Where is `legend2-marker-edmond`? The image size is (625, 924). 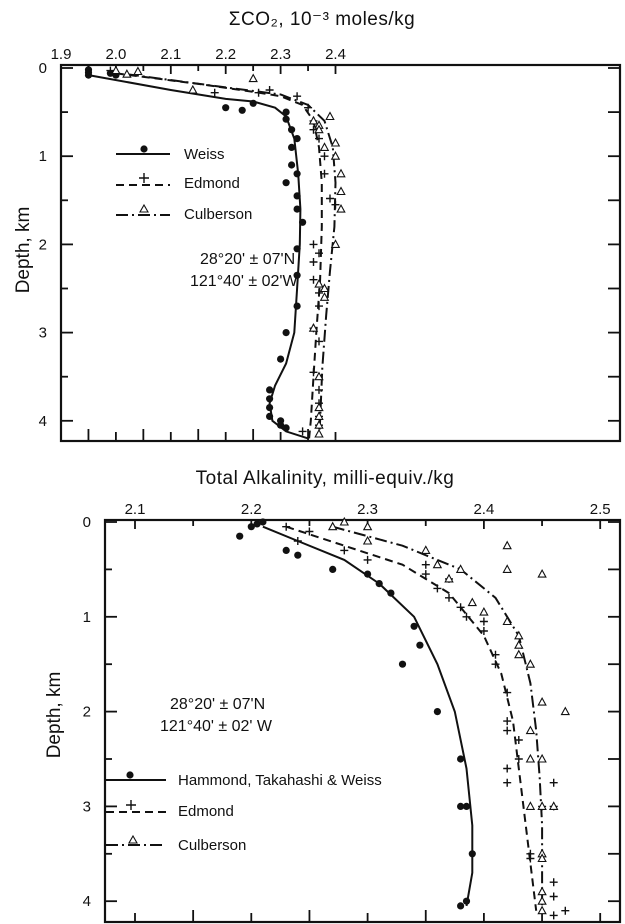
legend2-marker-edmond is located at coordinates (131, 805).